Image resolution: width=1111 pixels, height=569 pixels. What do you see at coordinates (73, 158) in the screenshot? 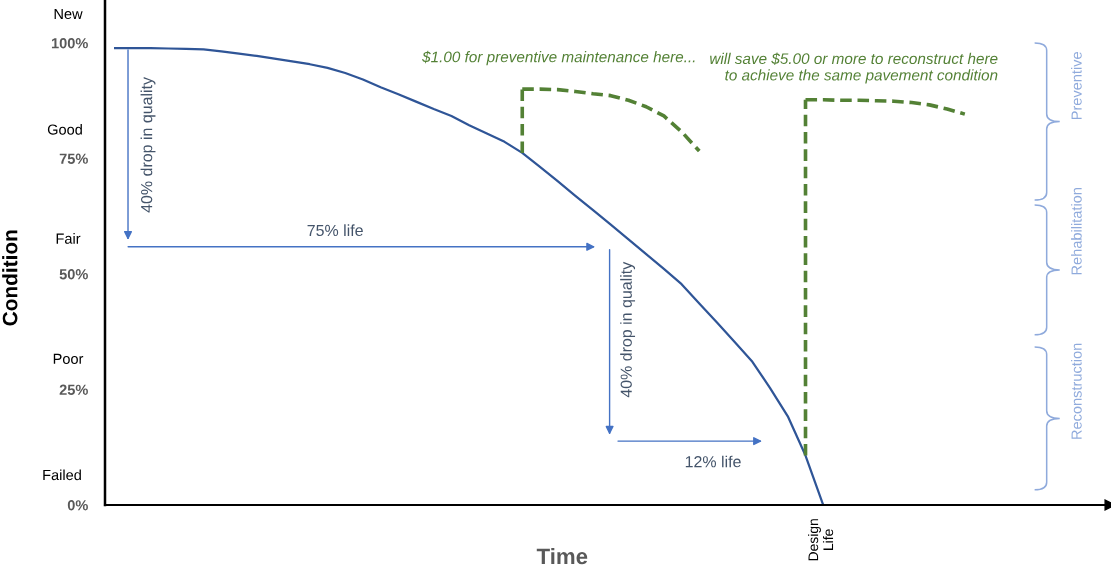
I see `y-tick-label: 75%` at bounding box center [73, 158].